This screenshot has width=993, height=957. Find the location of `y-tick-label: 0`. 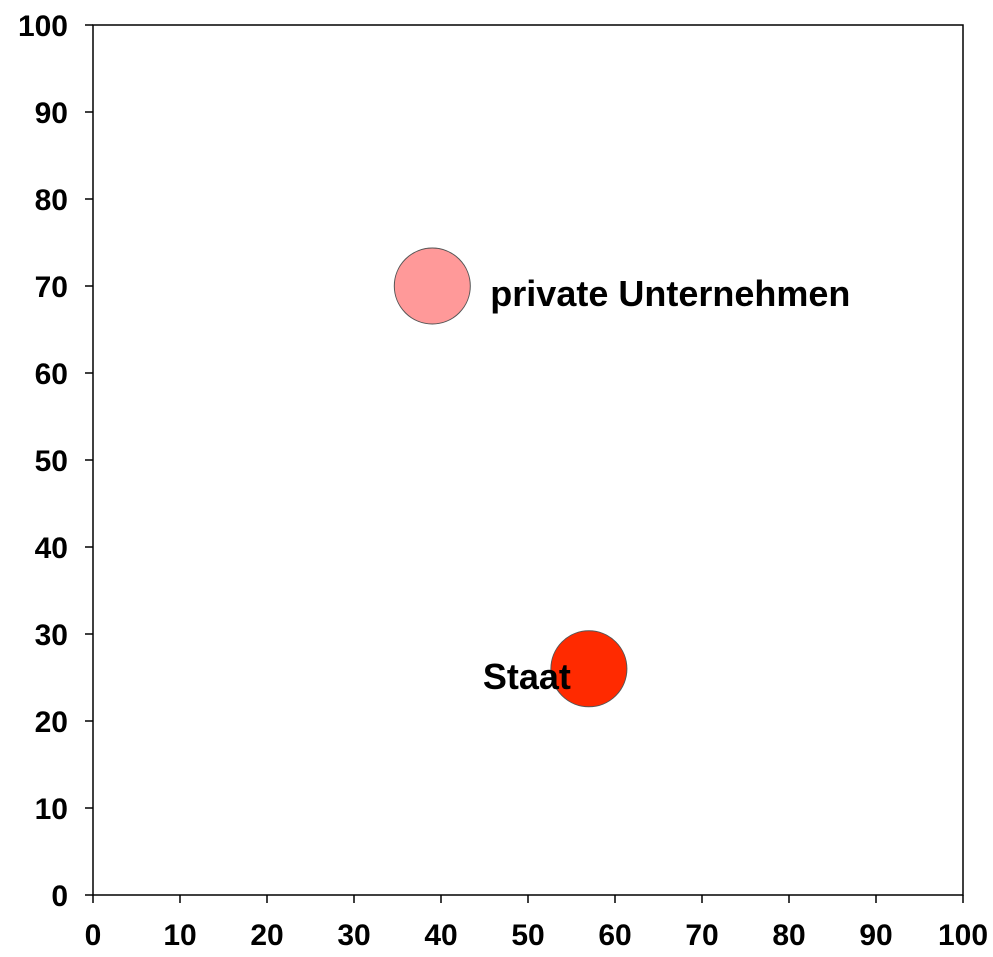

y-tick-label: 0 is located at coordinates (59, 896).